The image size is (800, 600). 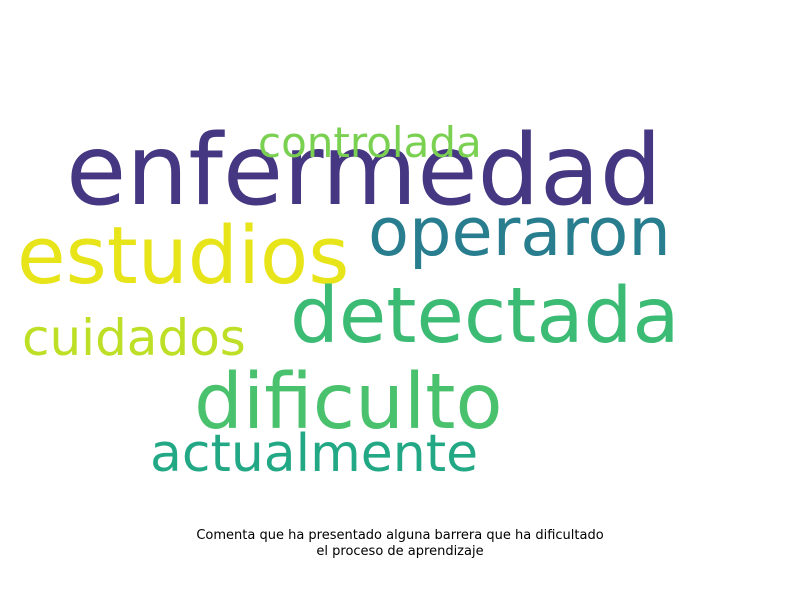 I want to click on word-actualmente: actualmente, so click(x=314, y=454).